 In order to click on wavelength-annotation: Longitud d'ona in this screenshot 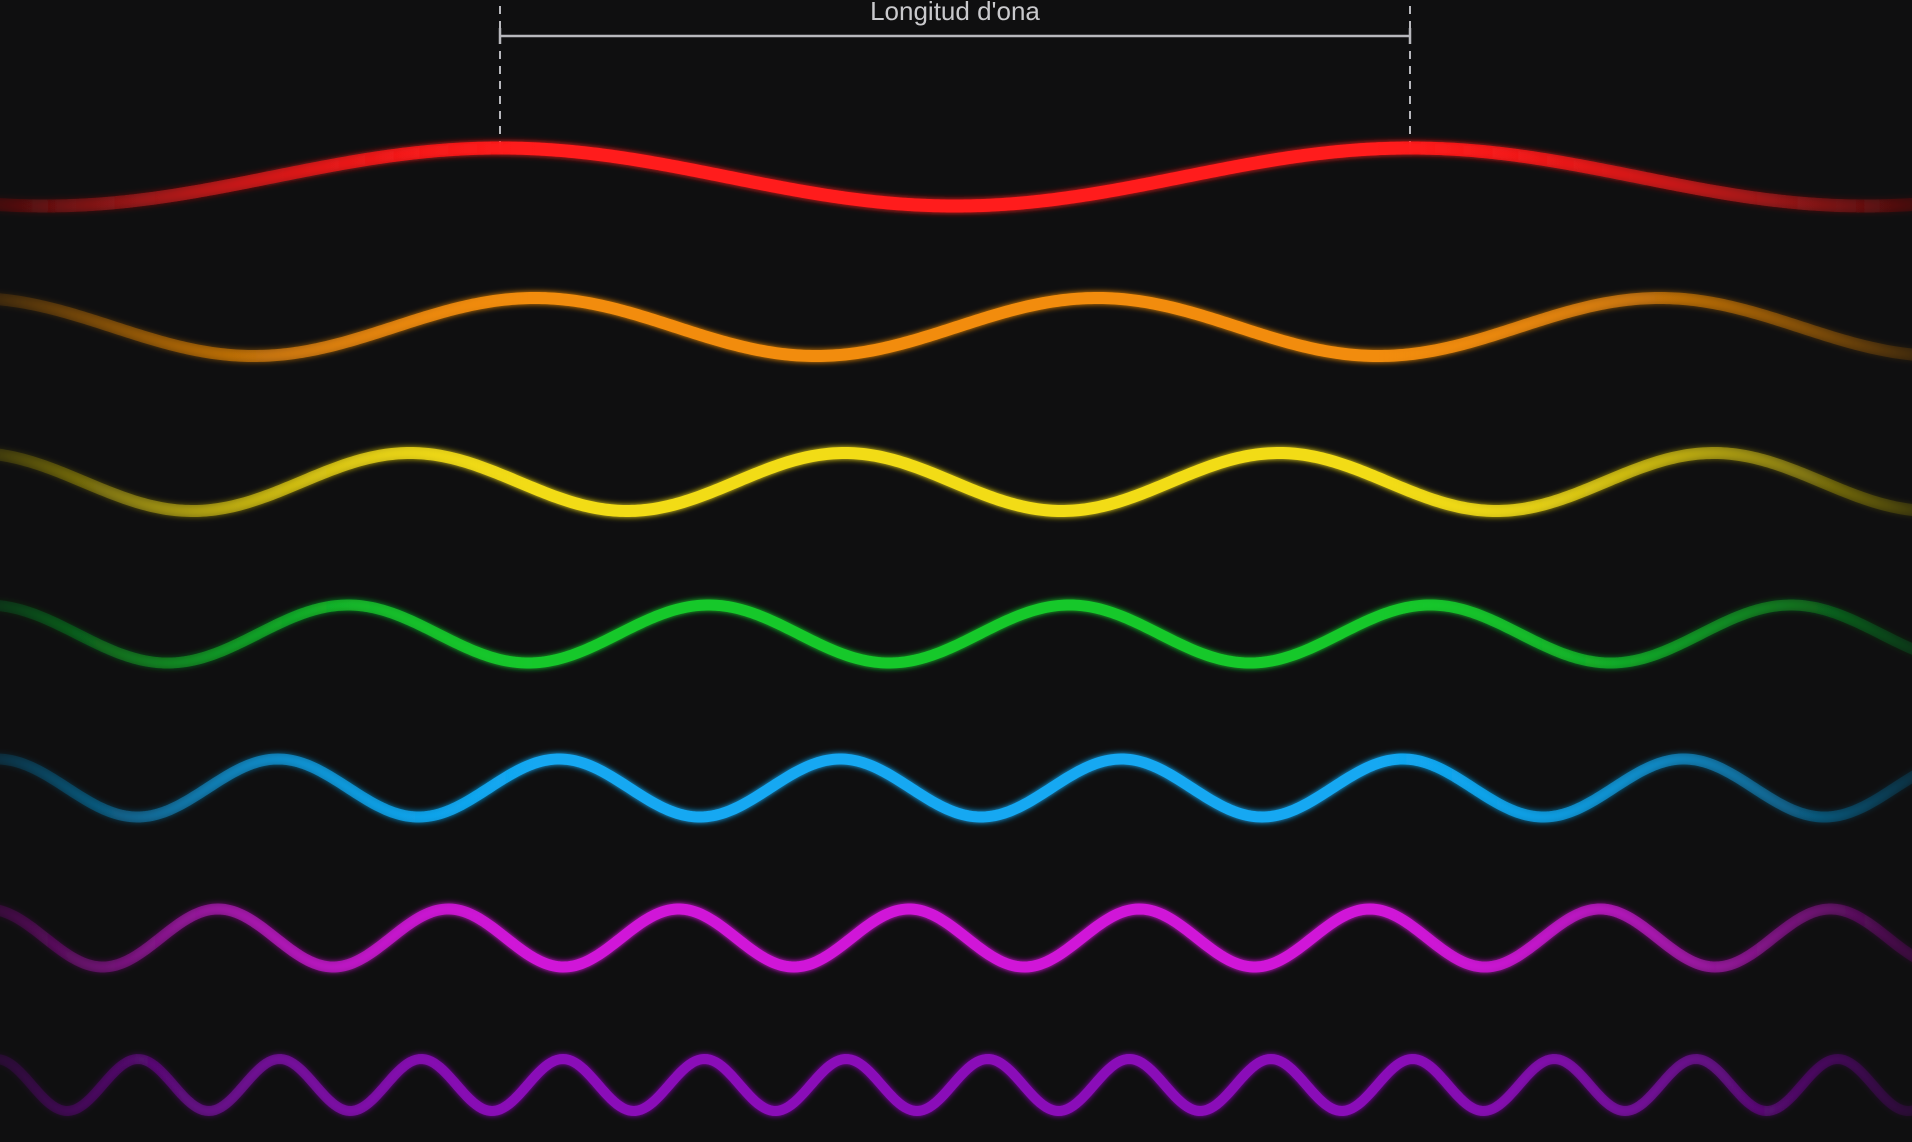, I will do `click(955, 76)`.